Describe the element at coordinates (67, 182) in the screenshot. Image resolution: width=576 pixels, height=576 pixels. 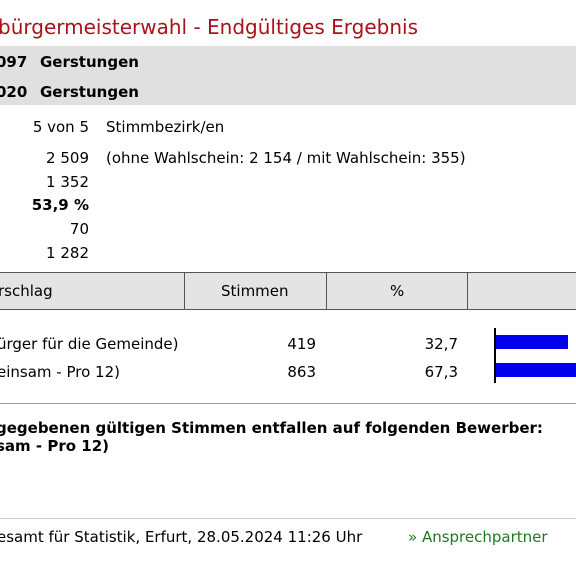
I see `voters-value: 1 352` at that location.